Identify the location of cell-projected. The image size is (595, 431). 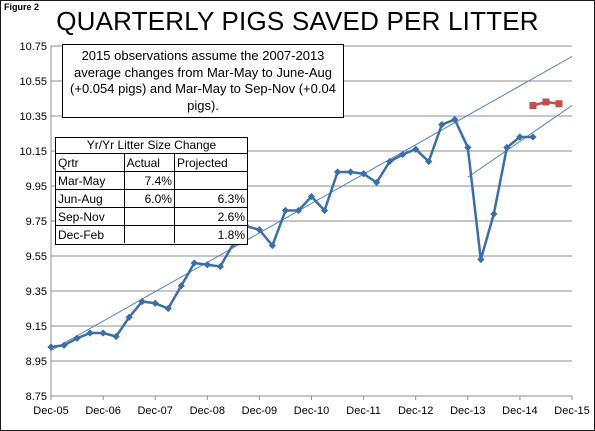
(210, 180).